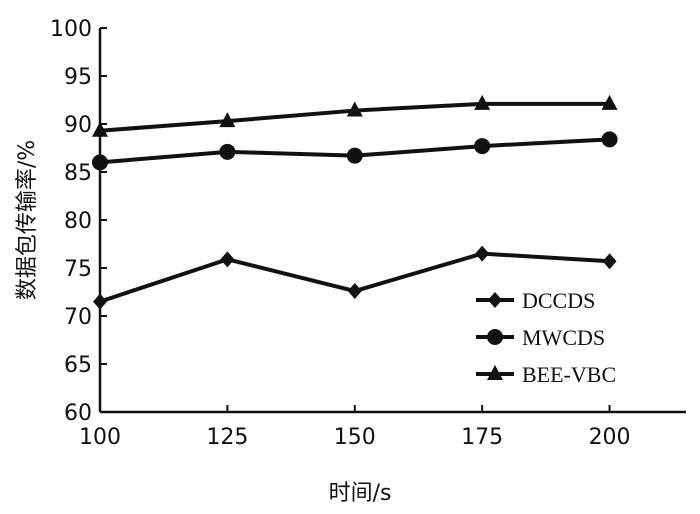  I want to click on y-tick-label: 100, so click(71, 29).